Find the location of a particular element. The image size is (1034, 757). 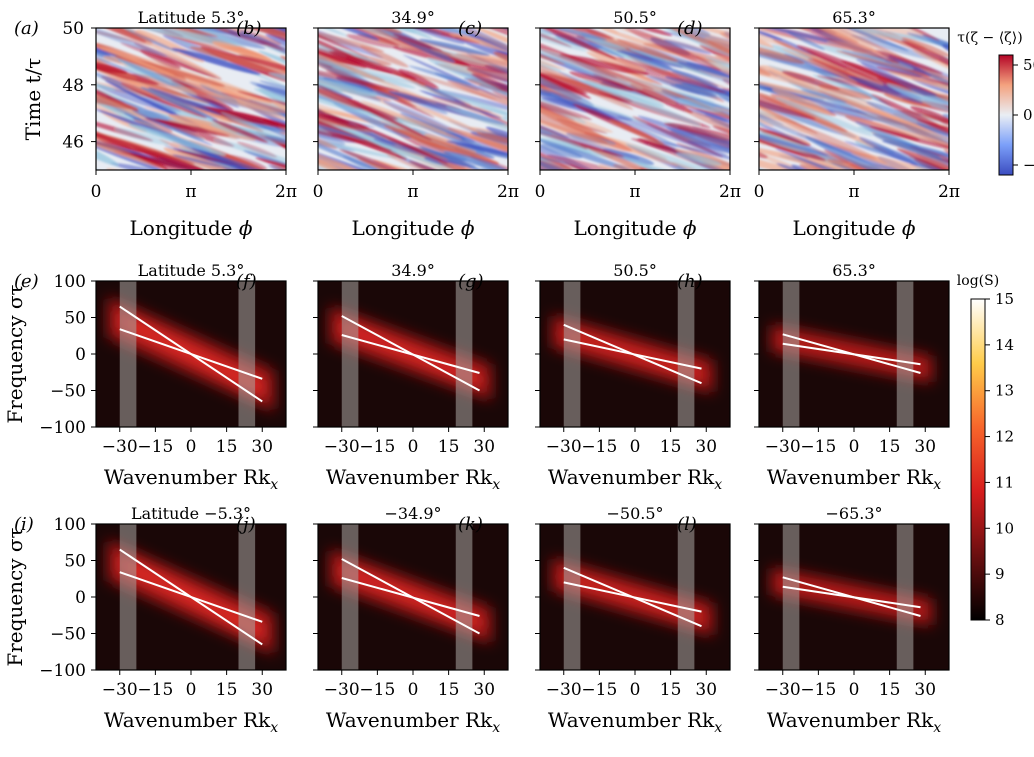

panel-title: 34.9° is located at coordinates (413, 270).